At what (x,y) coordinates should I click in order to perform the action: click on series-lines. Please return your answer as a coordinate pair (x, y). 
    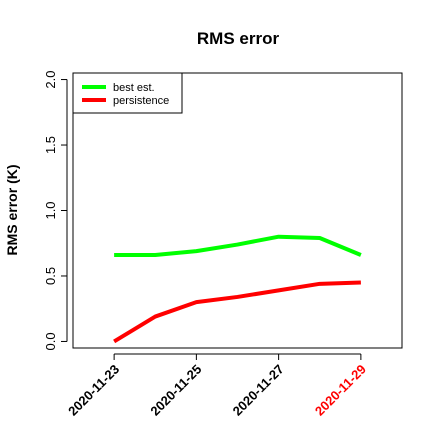
    Looking at the image, I should click on (237, 289).